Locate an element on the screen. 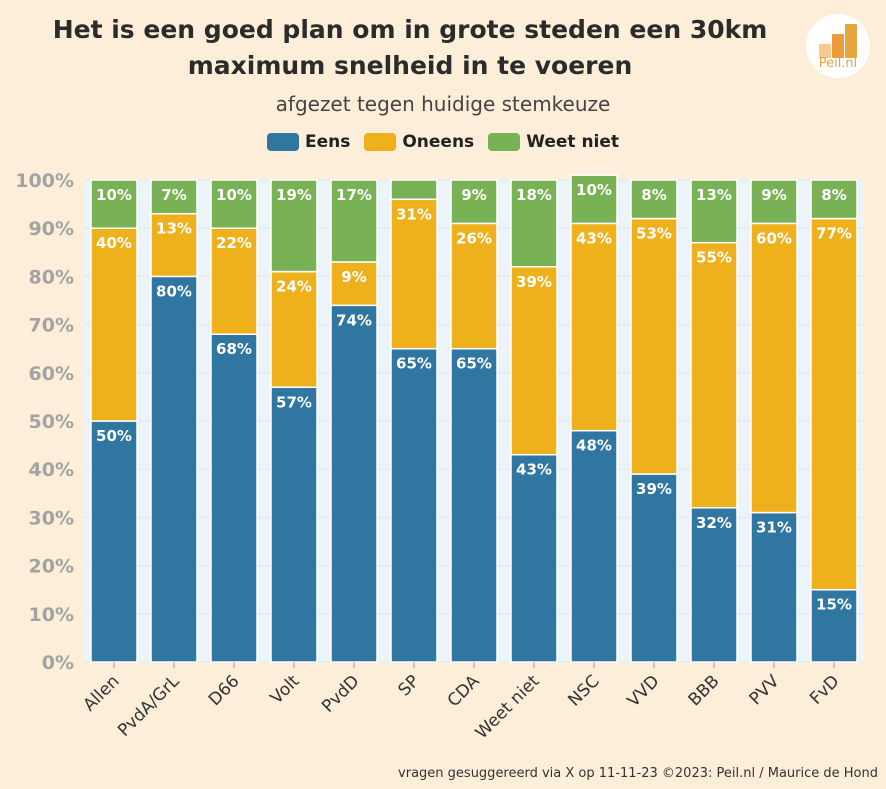 This screenshot has width=886, height=789. data-label: 24% is located at coordinates (294, 287).